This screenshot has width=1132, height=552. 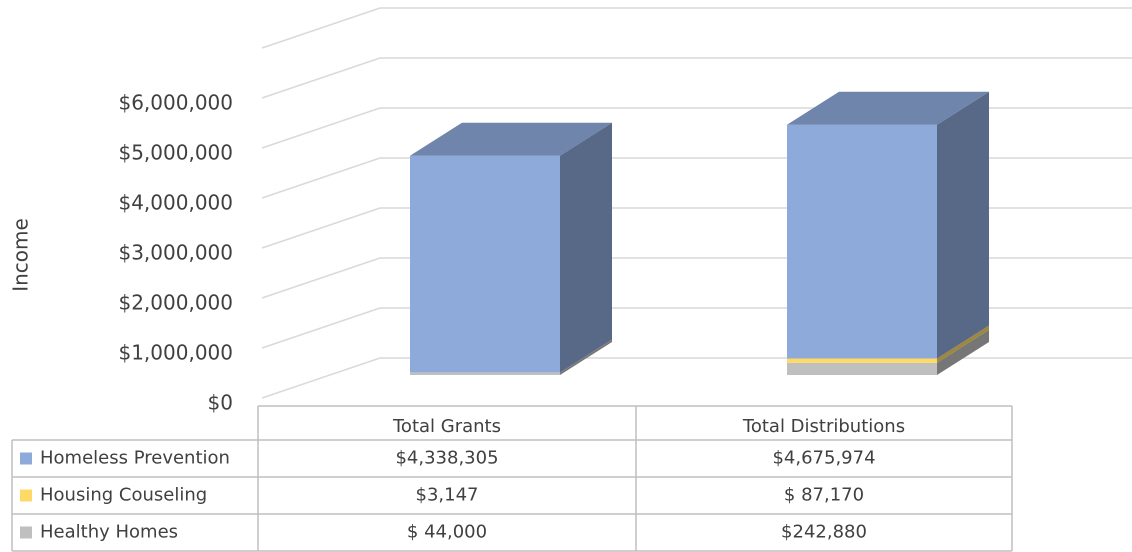 What do you see at coordinates (109, 532) in the screenshot?
I see `legend-label: Healthy Homes` at bounding box center [109, 532].